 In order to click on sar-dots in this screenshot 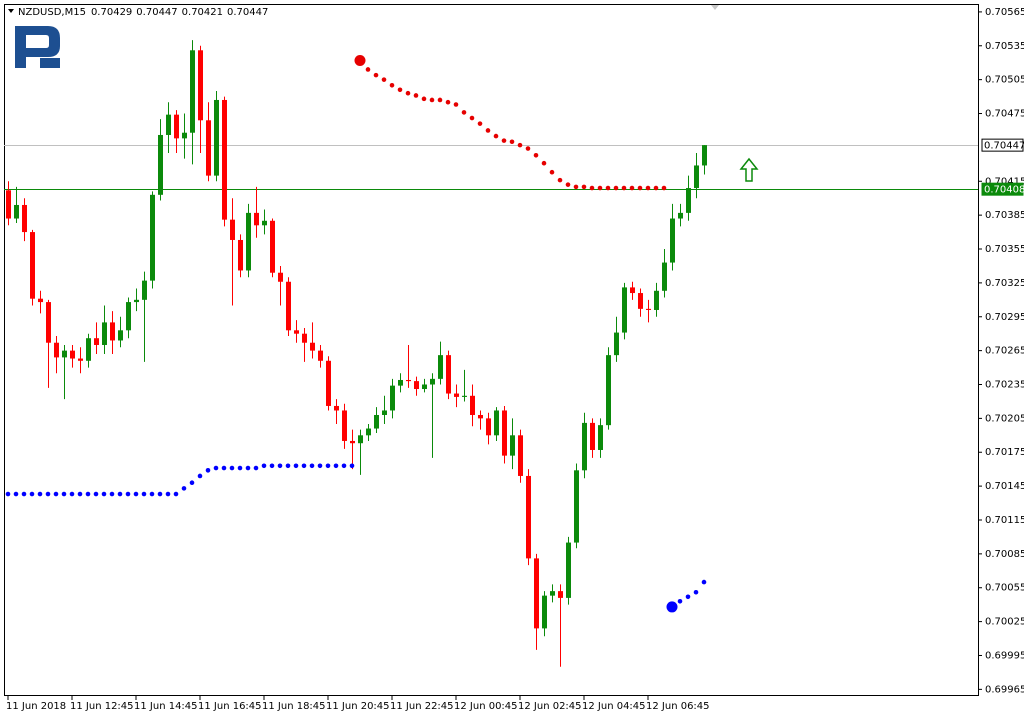, I will do `click(510, 122)`.